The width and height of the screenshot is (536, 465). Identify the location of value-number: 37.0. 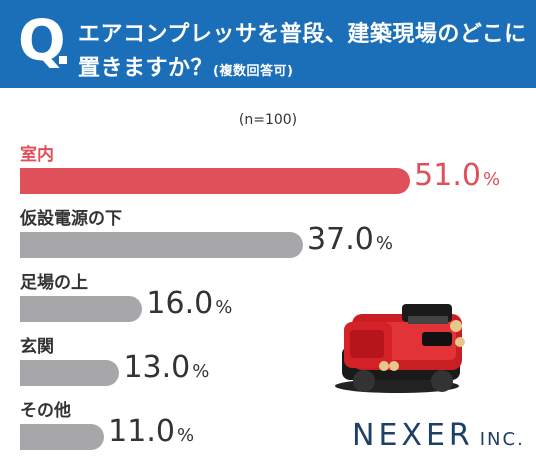
(340, 239).